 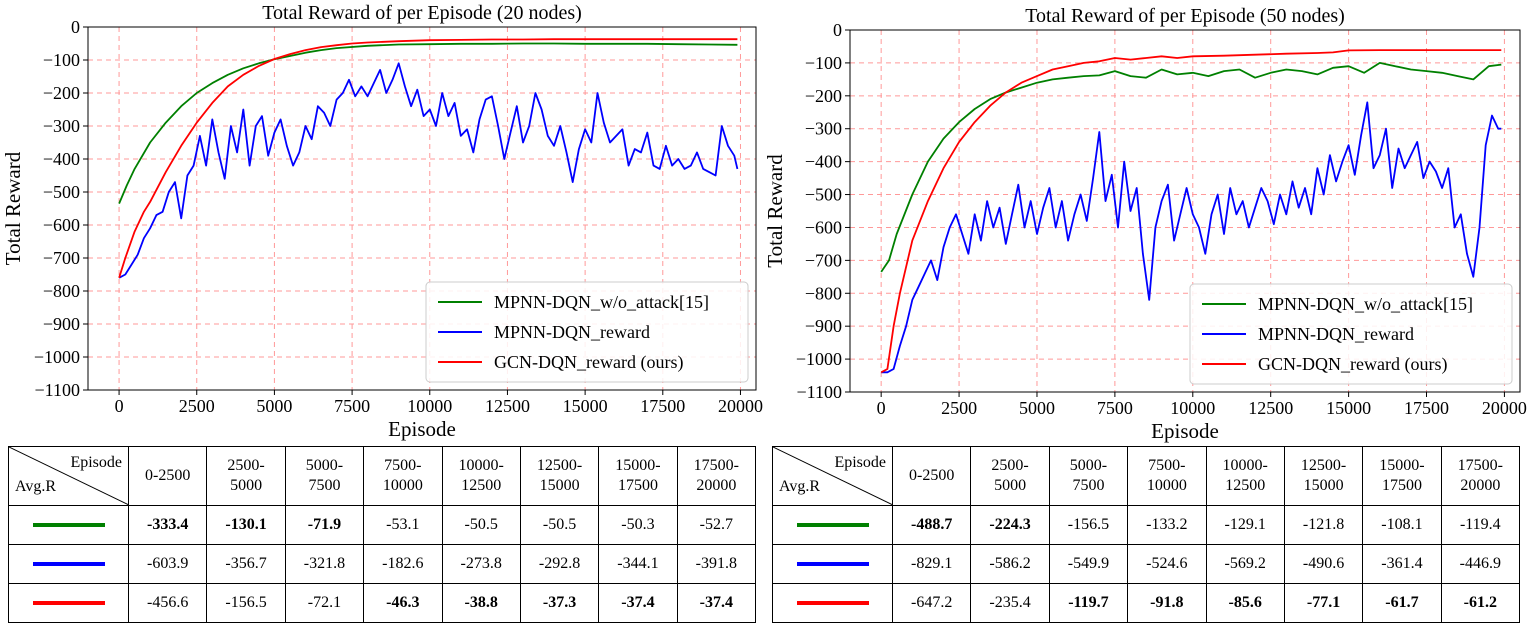 What do you see at coordinates (1402, 476) in the screenshot?
I see `column-header: 15000- 17500` at bounding box center [1402, 476].